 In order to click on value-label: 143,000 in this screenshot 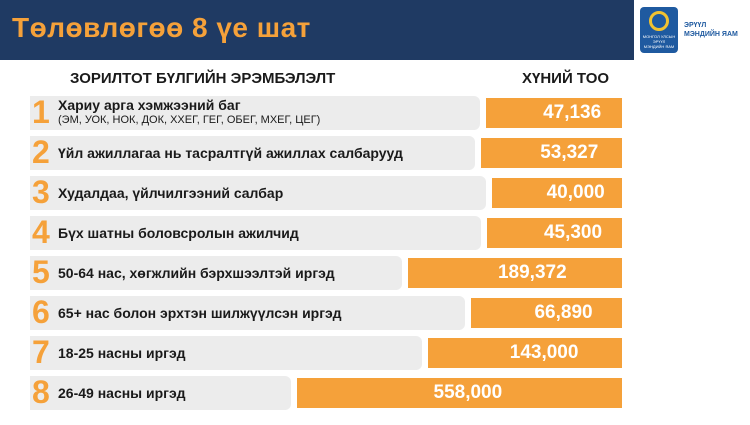, I will do `click(544, 352)`.